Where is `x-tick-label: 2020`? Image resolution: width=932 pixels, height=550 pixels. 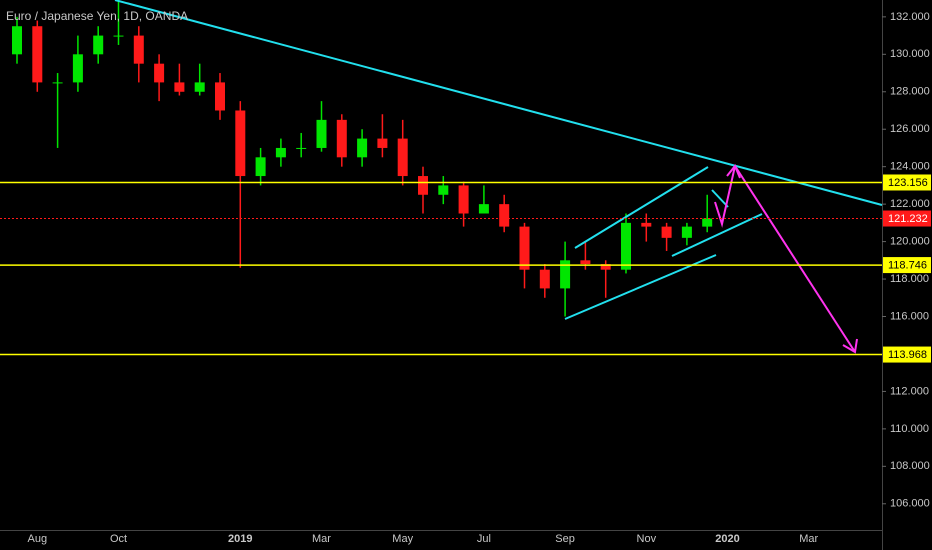
x-tick-label: 2020 is located at coordinates (727, 539).